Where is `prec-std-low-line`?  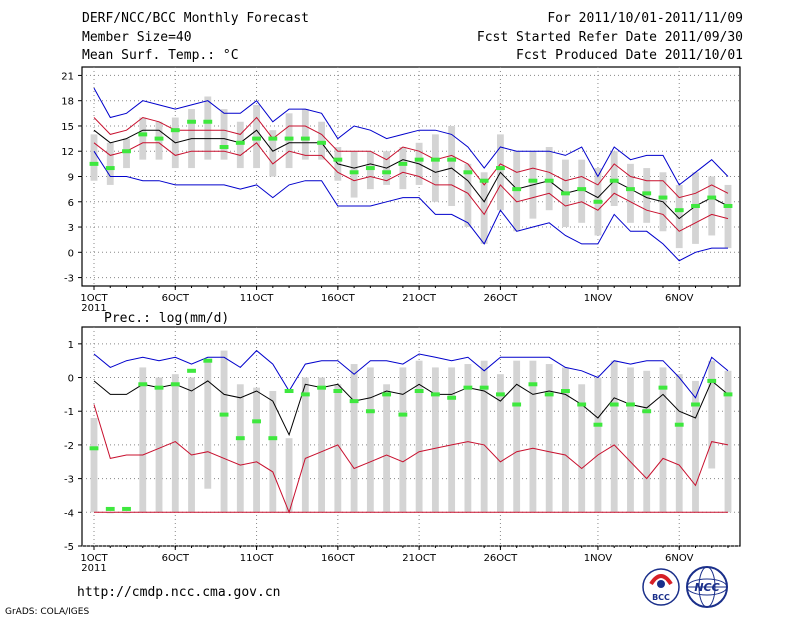
prec-std-low-line is located at coordinates (411, 459).